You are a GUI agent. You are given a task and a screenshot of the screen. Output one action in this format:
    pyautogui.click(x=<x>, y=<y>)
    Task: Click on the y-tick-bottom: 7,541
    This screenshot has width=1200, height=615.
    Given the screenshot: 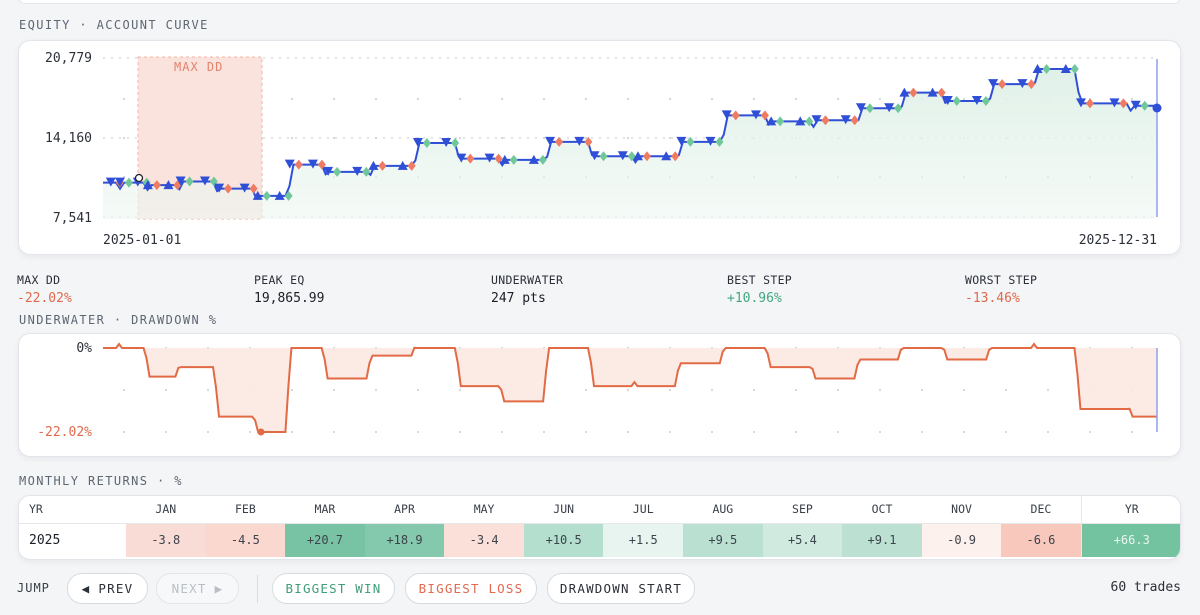 What is the action you would take?
    pyautogui.click(x=72, y=218)
    